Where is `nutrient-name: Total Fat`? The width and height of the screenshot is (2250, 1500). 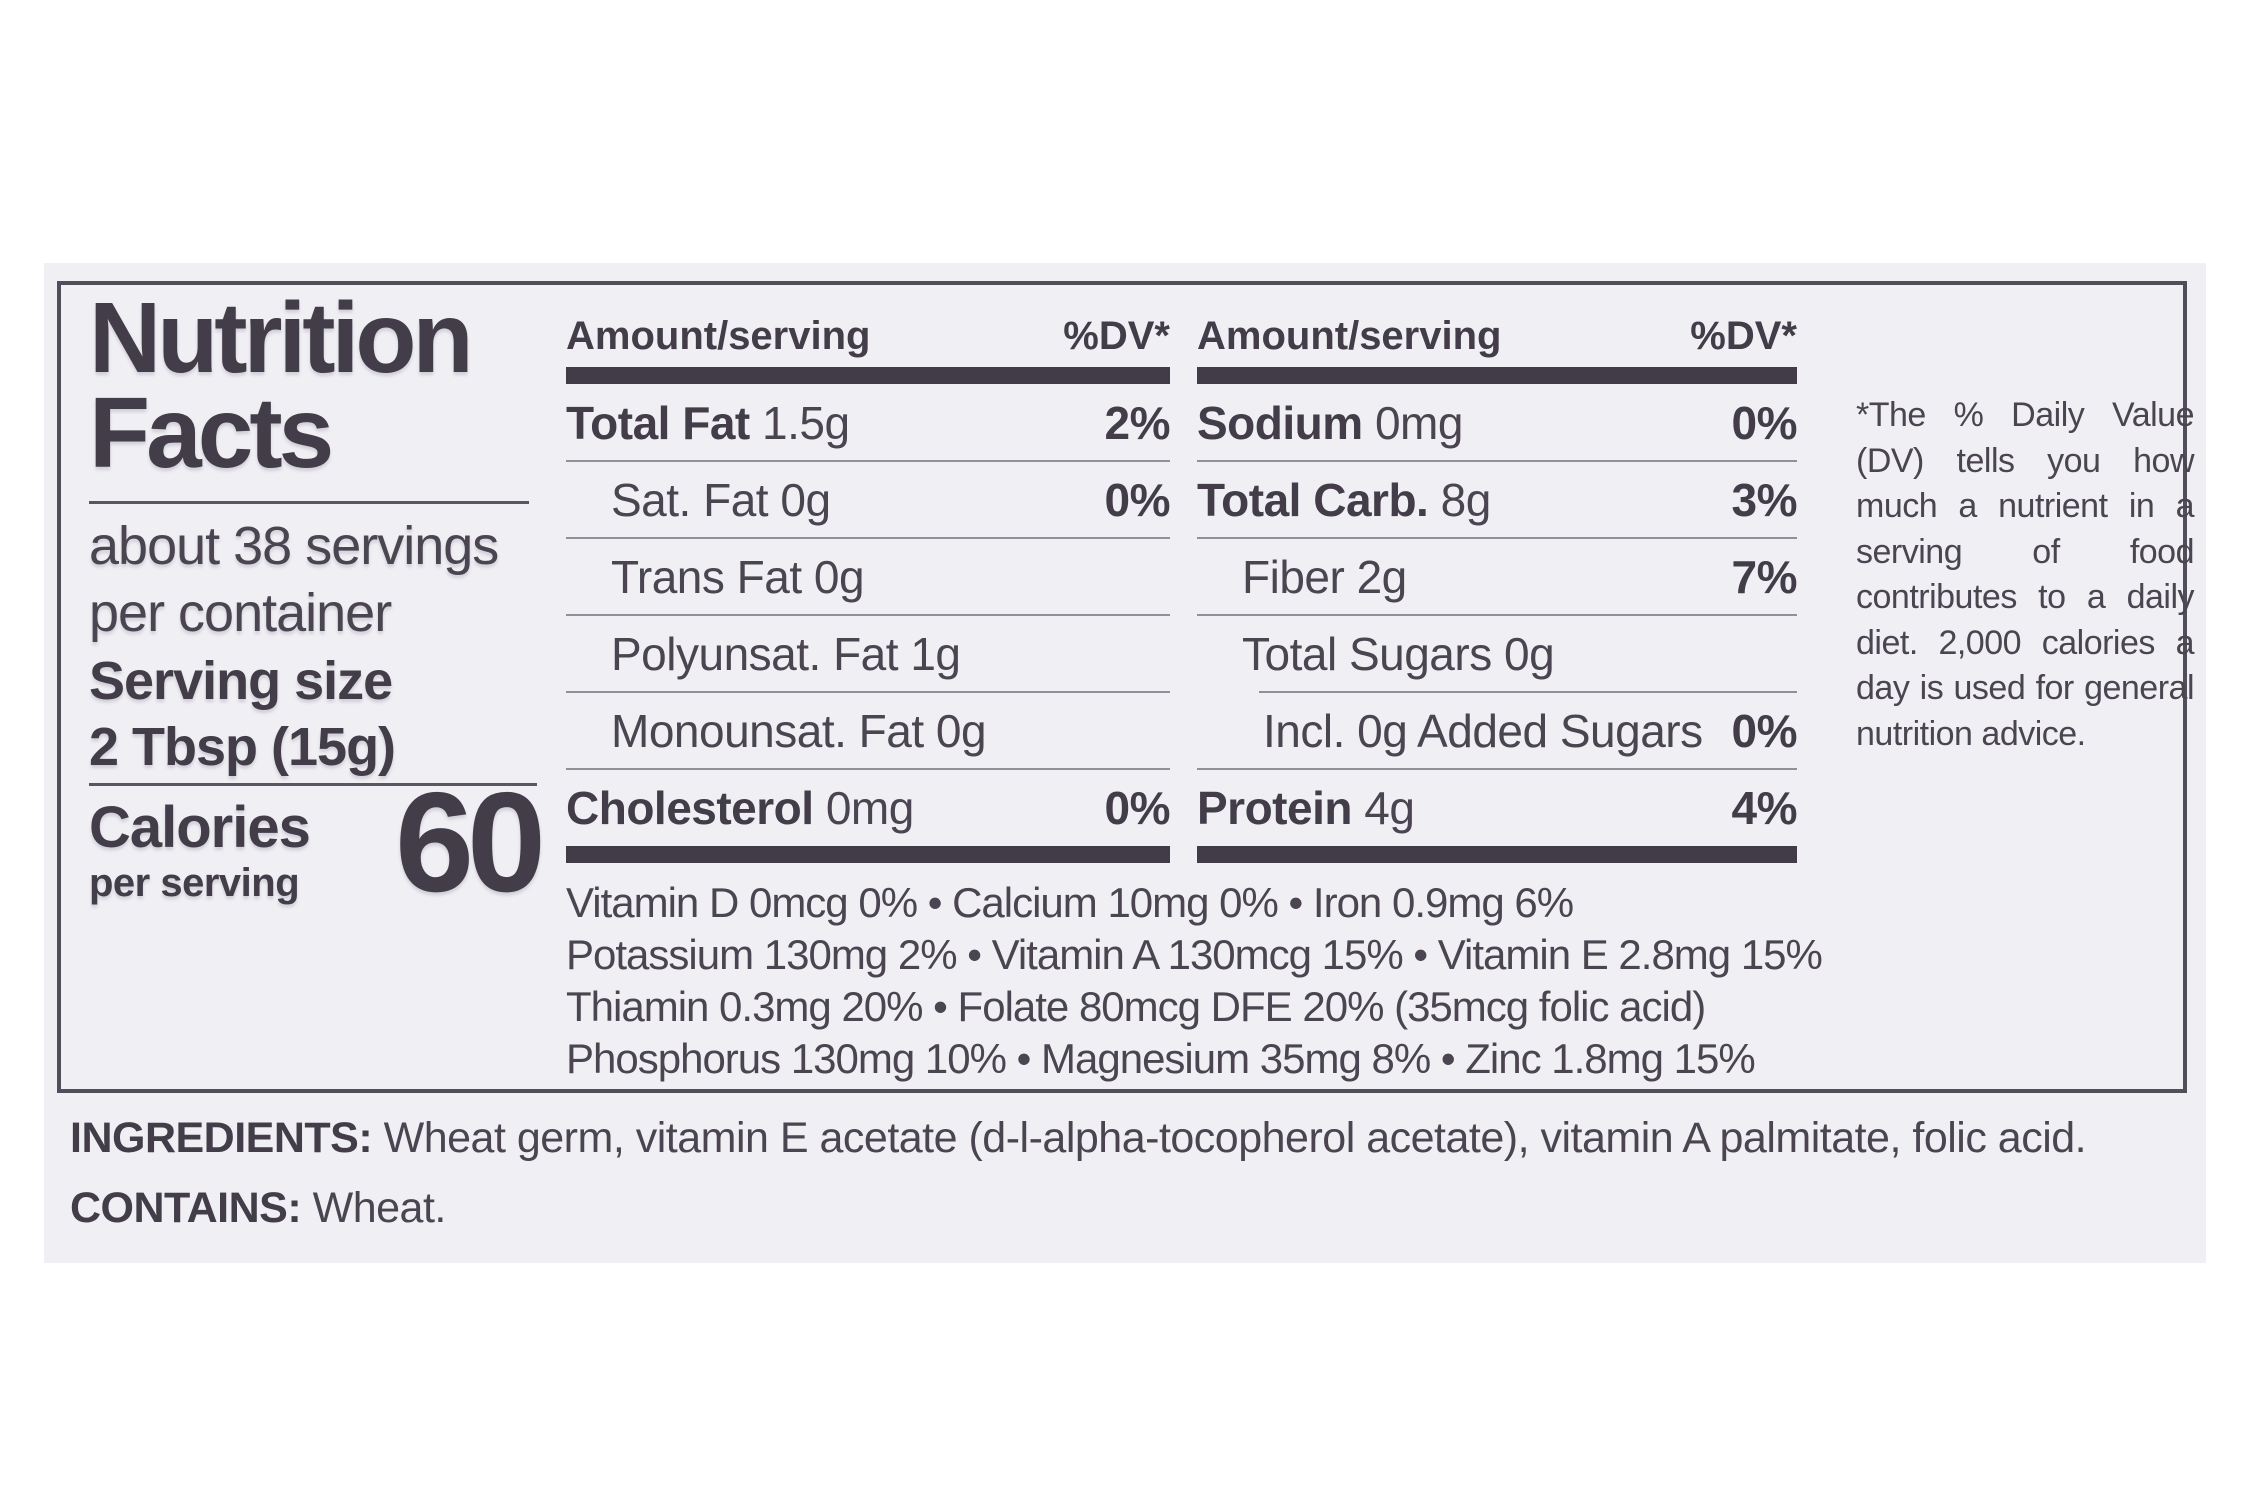 nutrient-name: Total Fat is located at coordinates (658, 422).